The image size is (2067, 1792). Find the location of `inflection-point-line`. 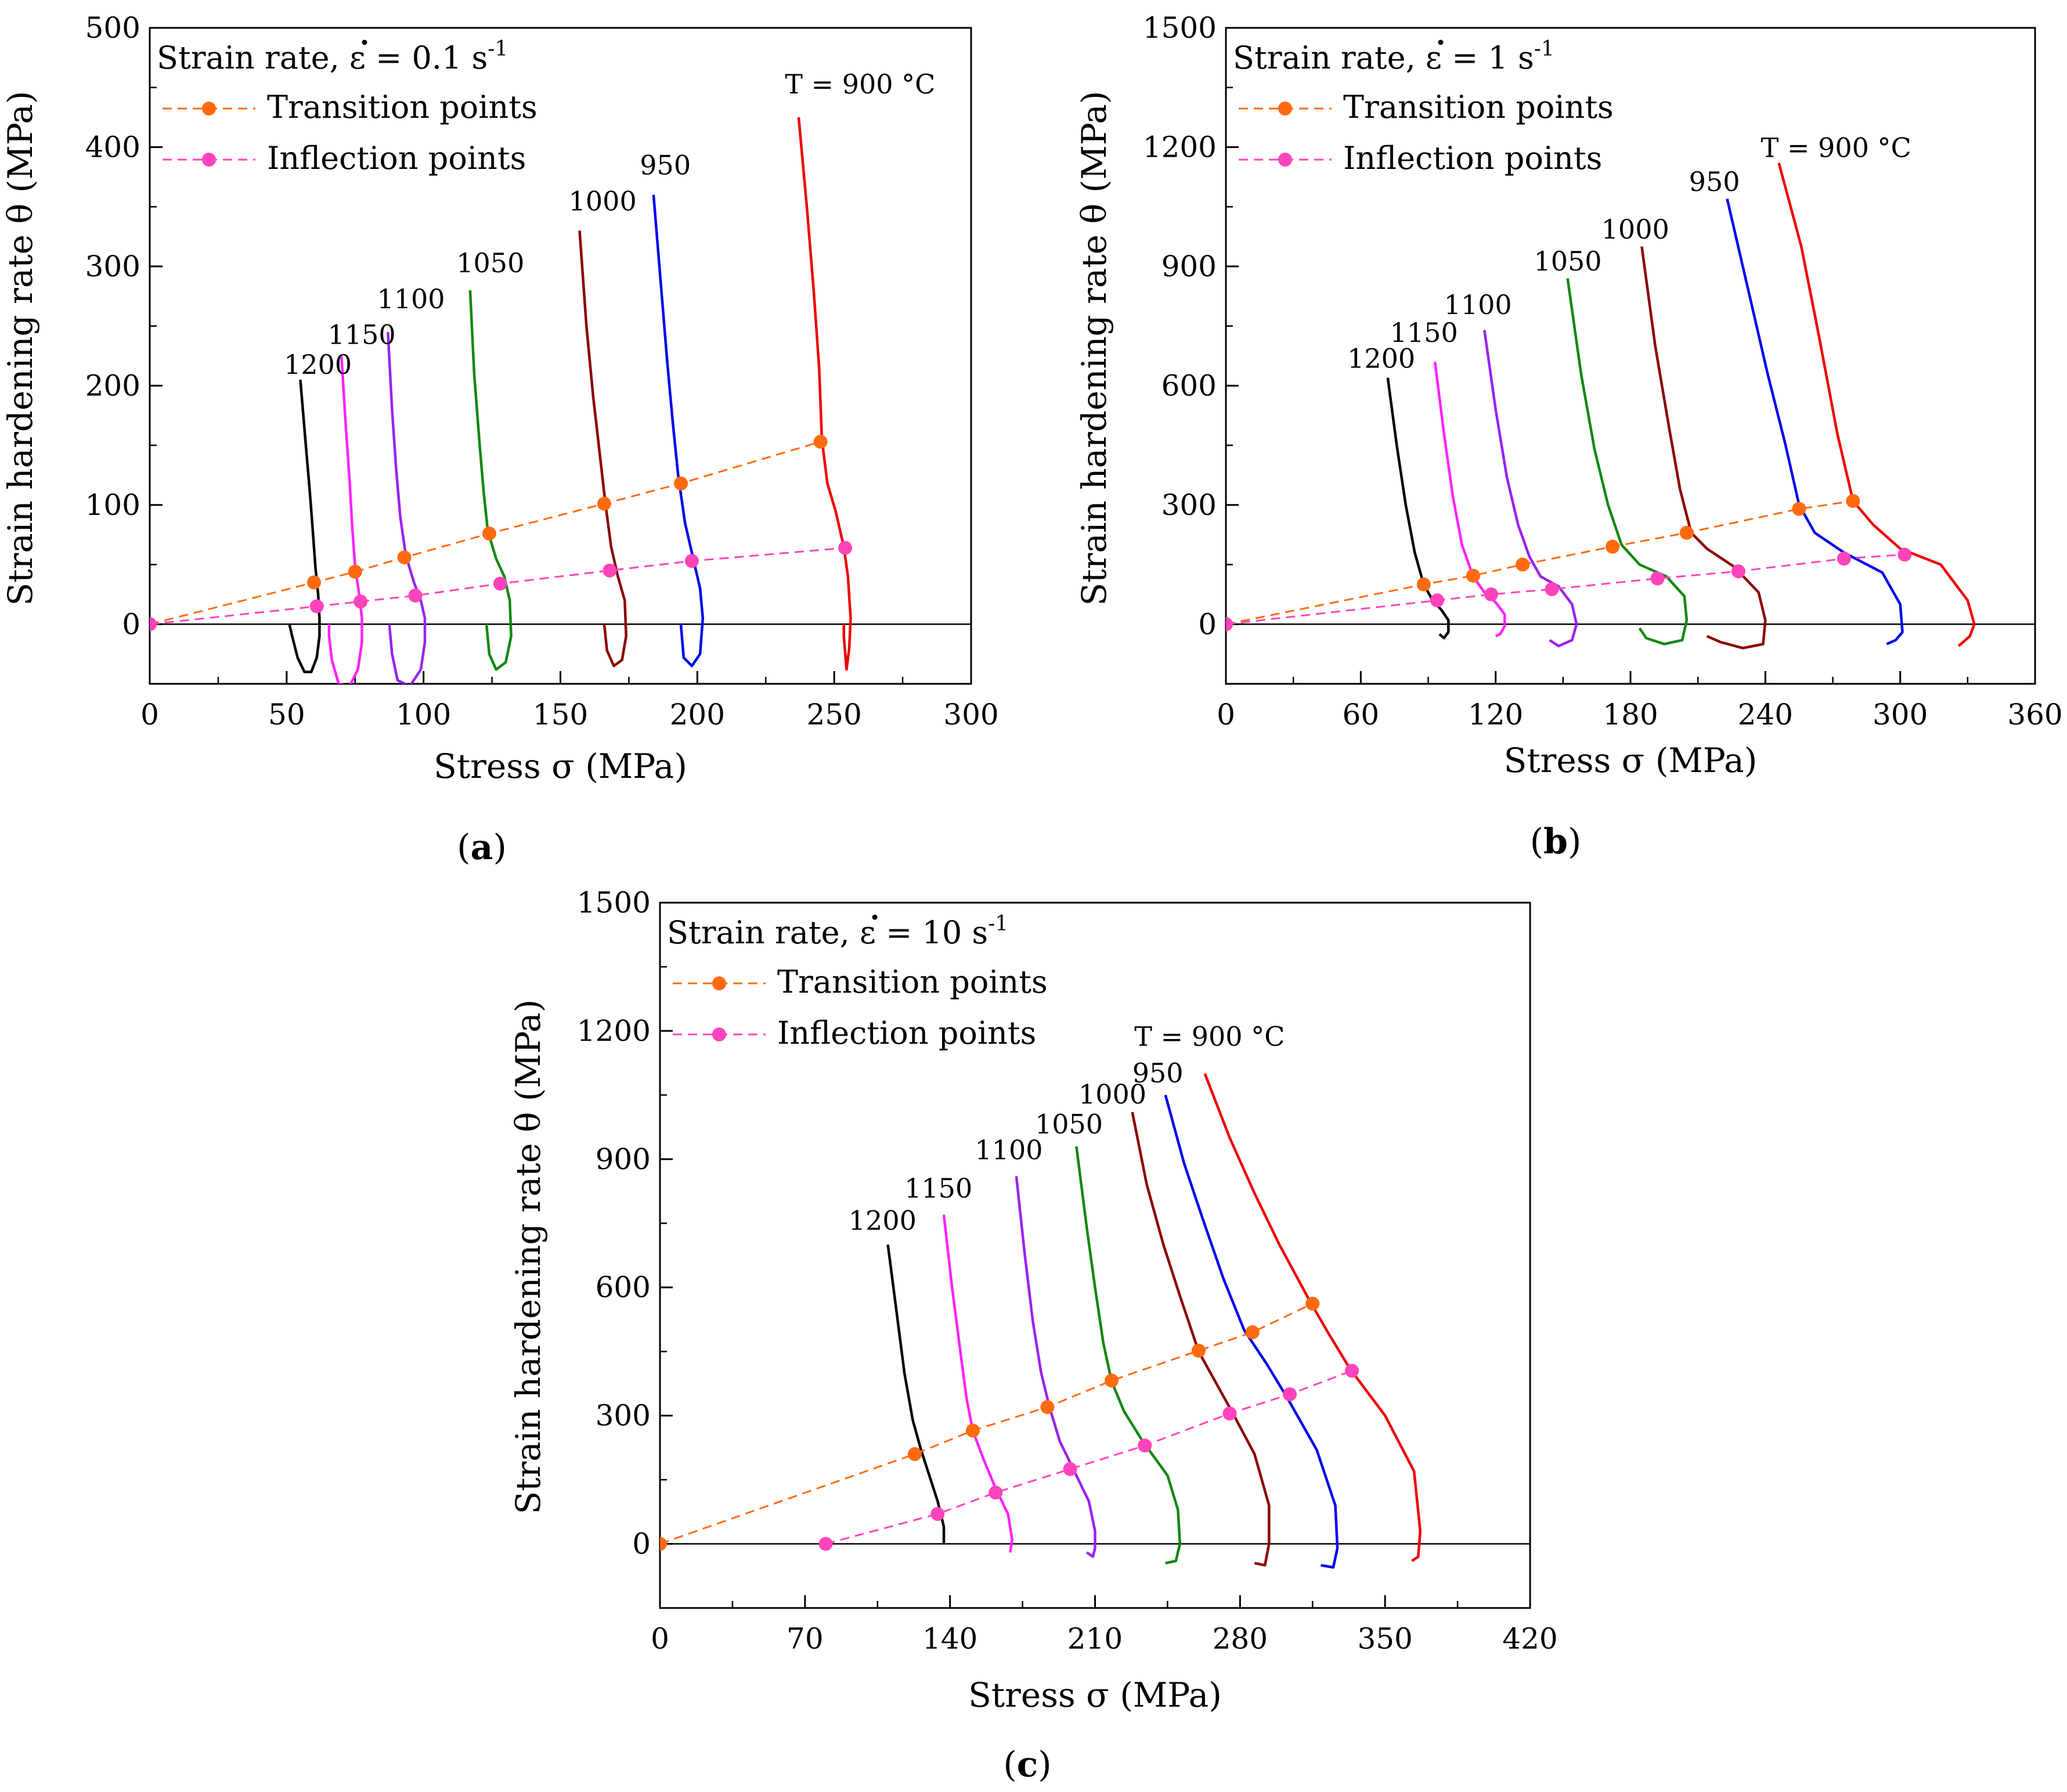

inflection-point-line is located at coordinates (1088, 1457).